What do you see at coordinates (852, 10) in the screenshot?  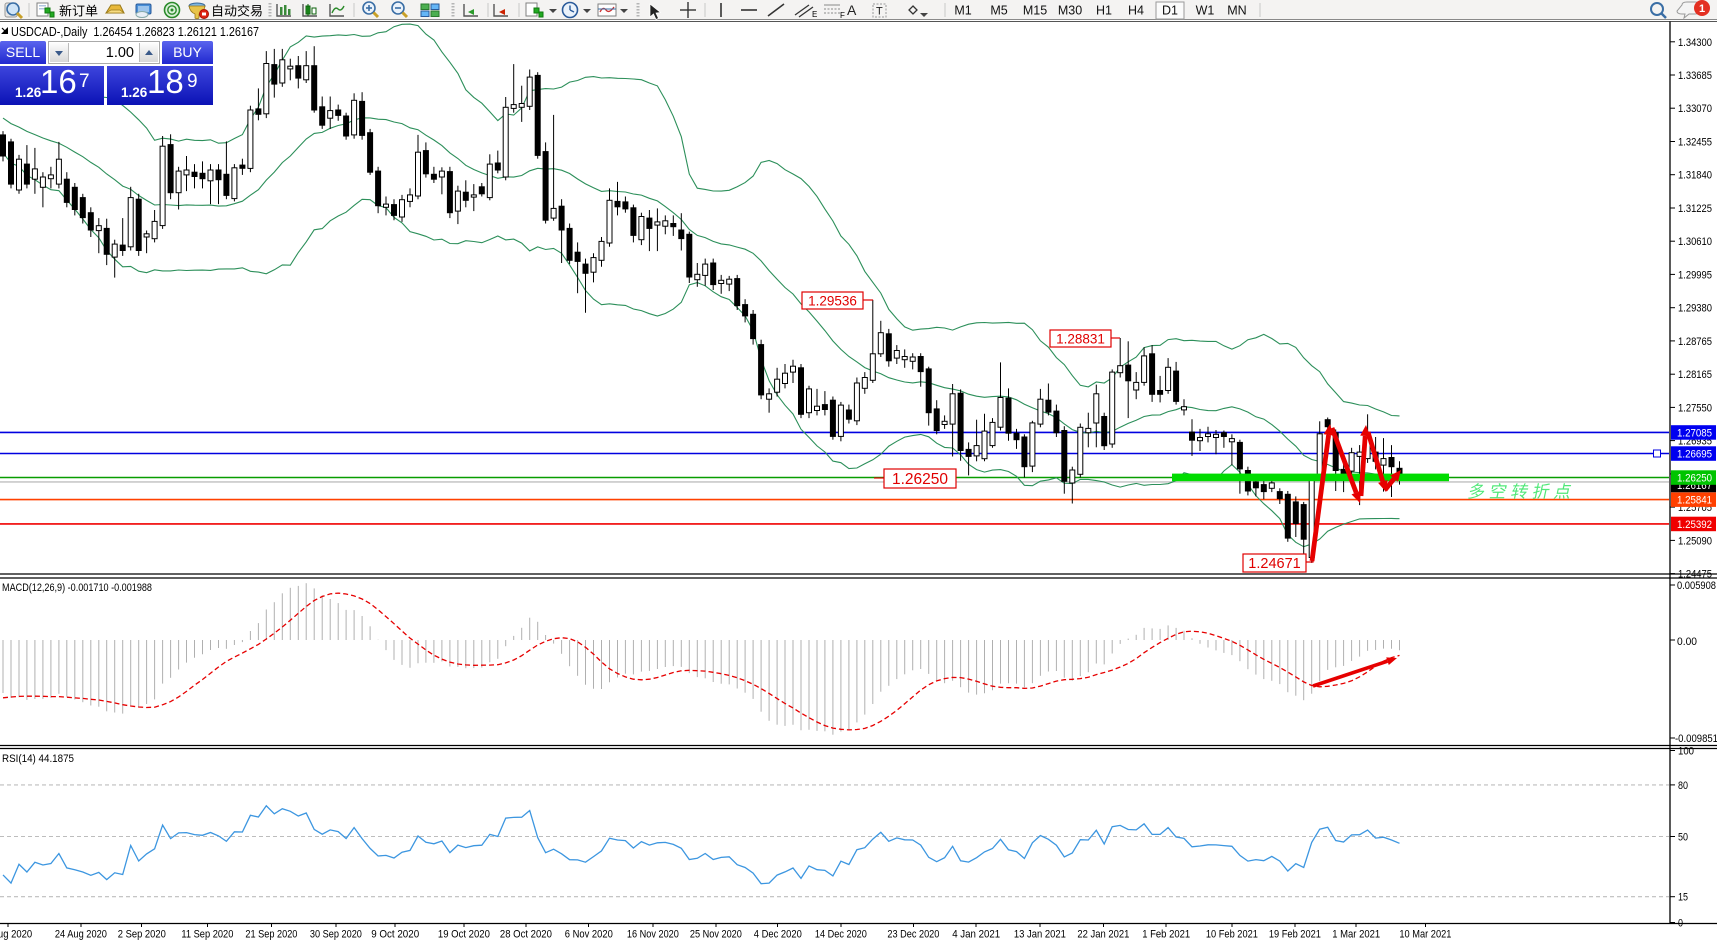 I see `svg-text: A` at bounding box center [852, 10].